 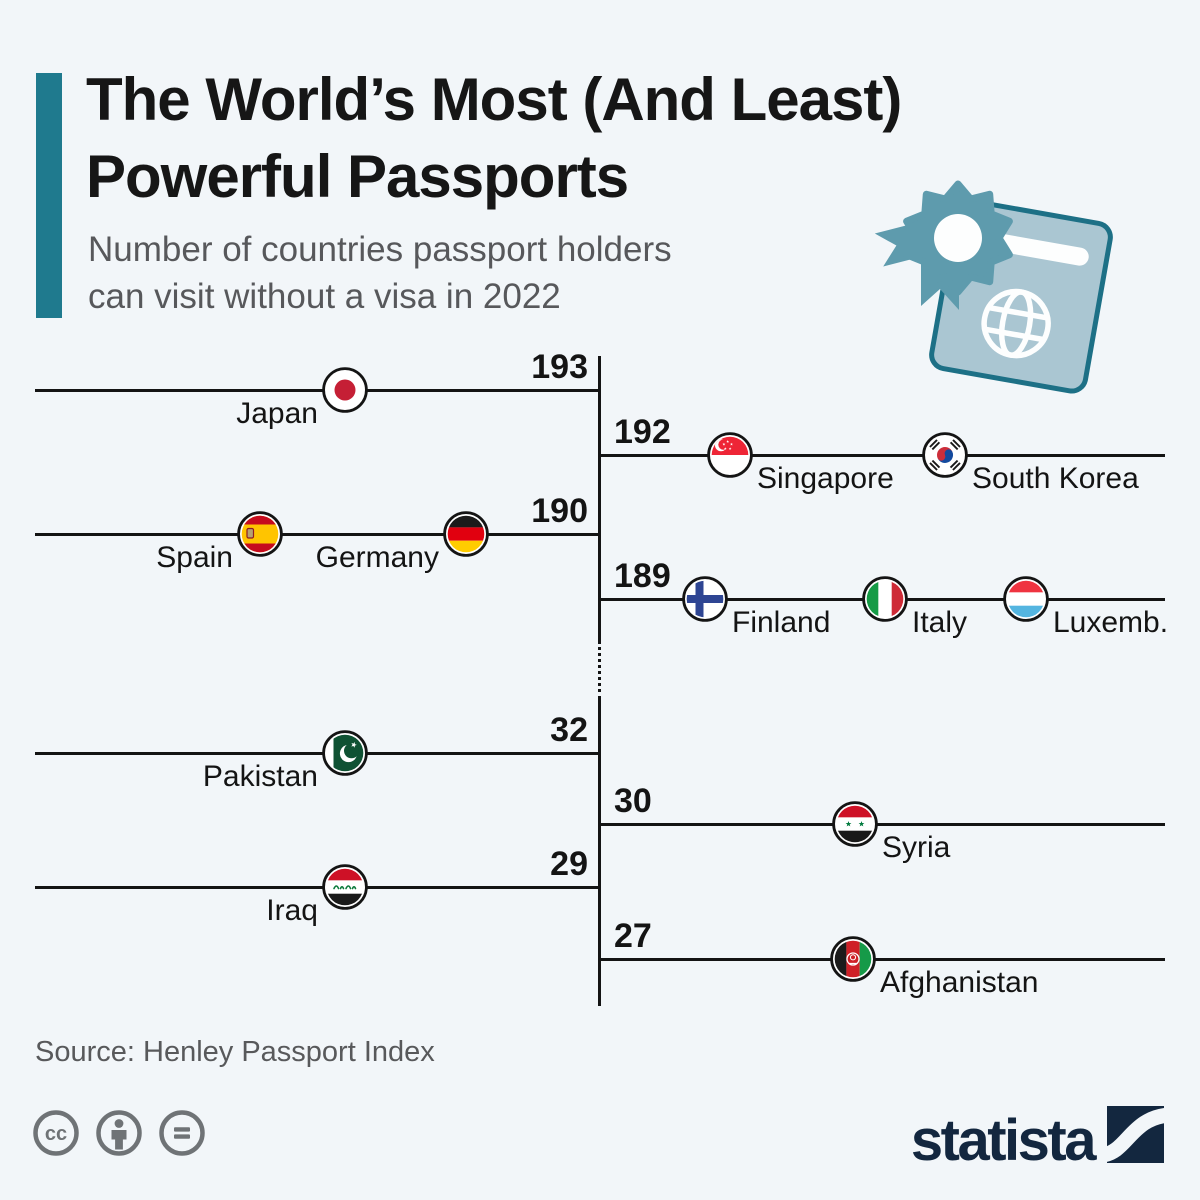 I want to click on country-label: Spain, so click(x=194, y=557).